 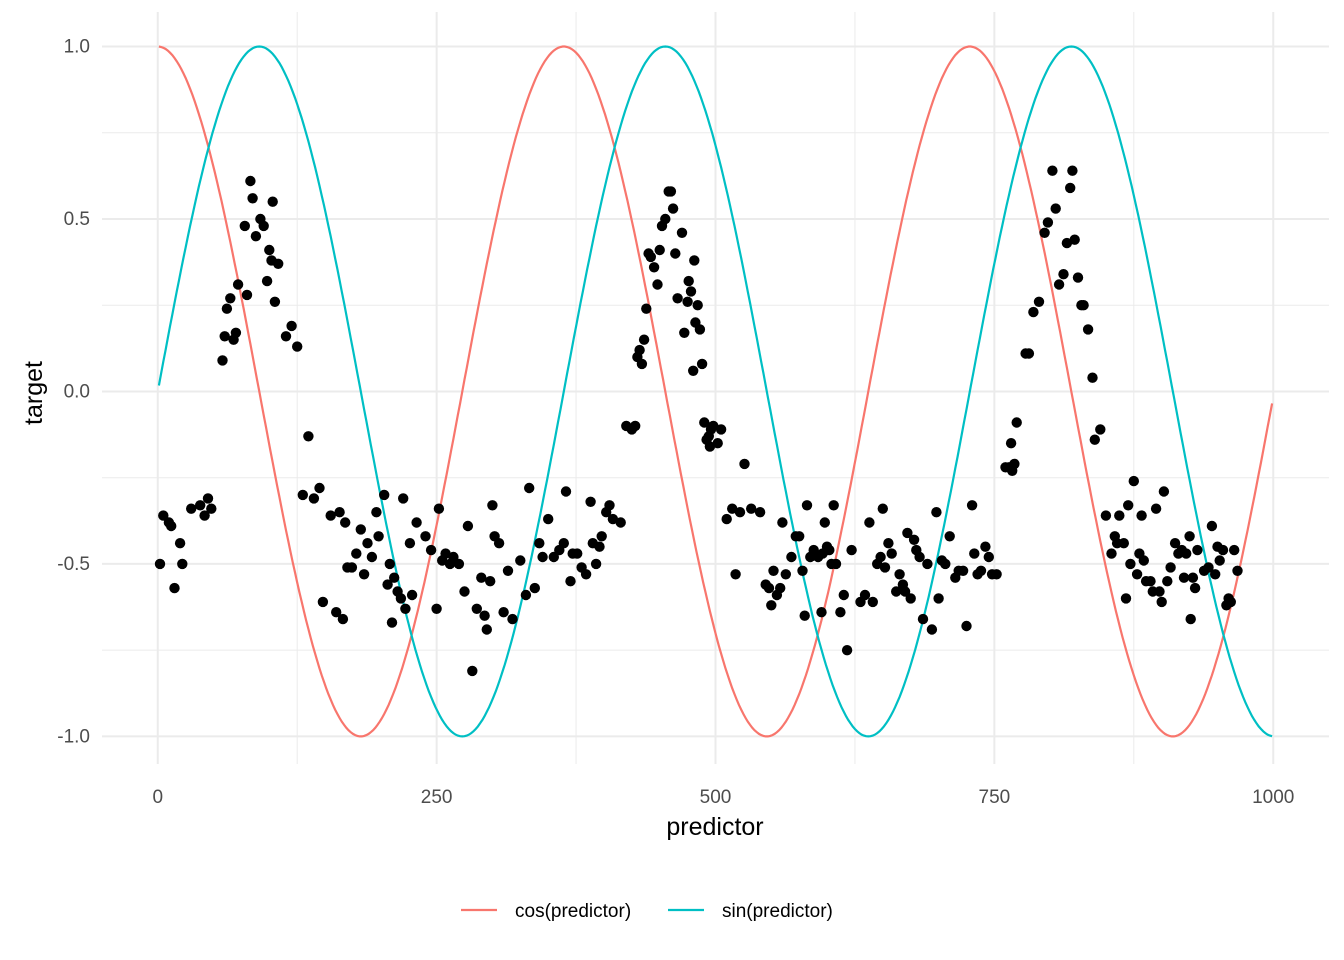 I want to click on x-tick-label: 1000, so click(x=1273, y=797).